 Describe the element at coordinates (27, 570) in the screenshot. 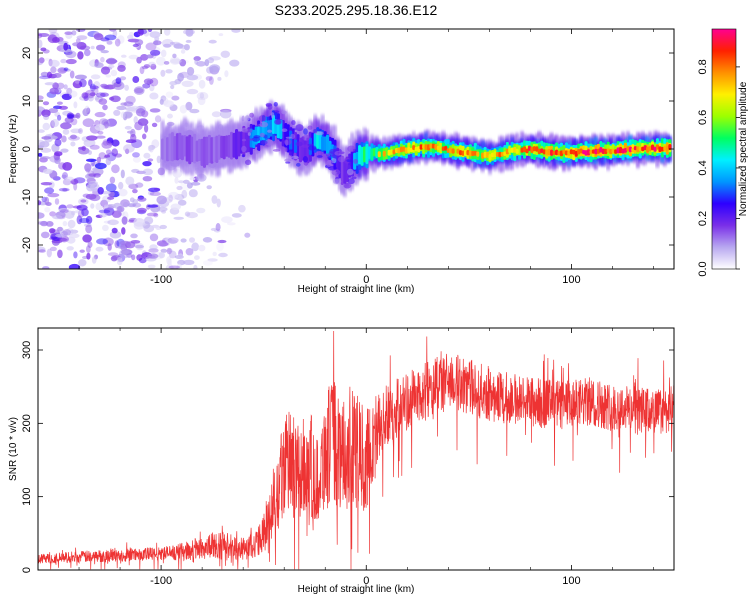

I see `snr-y-tick-label: 0` at that location.